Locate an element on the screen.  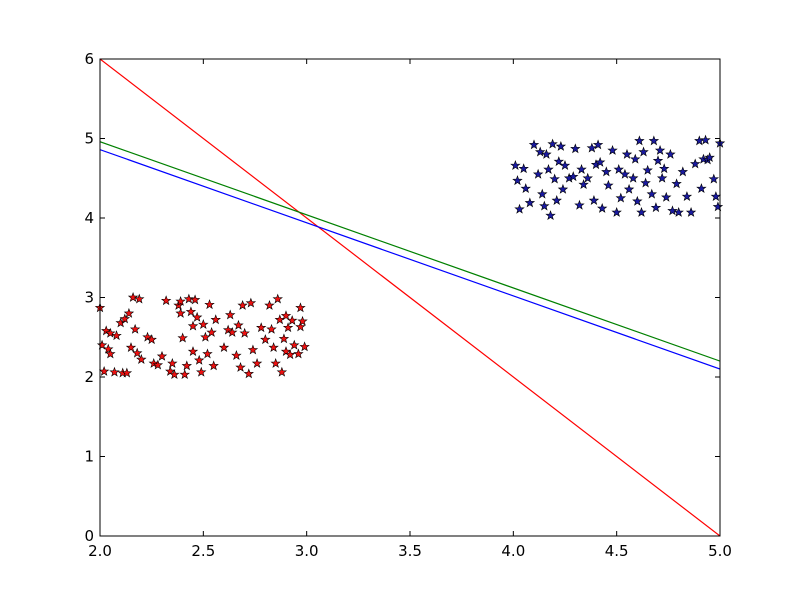
y-axis-tick-labels: 0 1 2 3 4 5 6 is located at coordinates (89, 297).